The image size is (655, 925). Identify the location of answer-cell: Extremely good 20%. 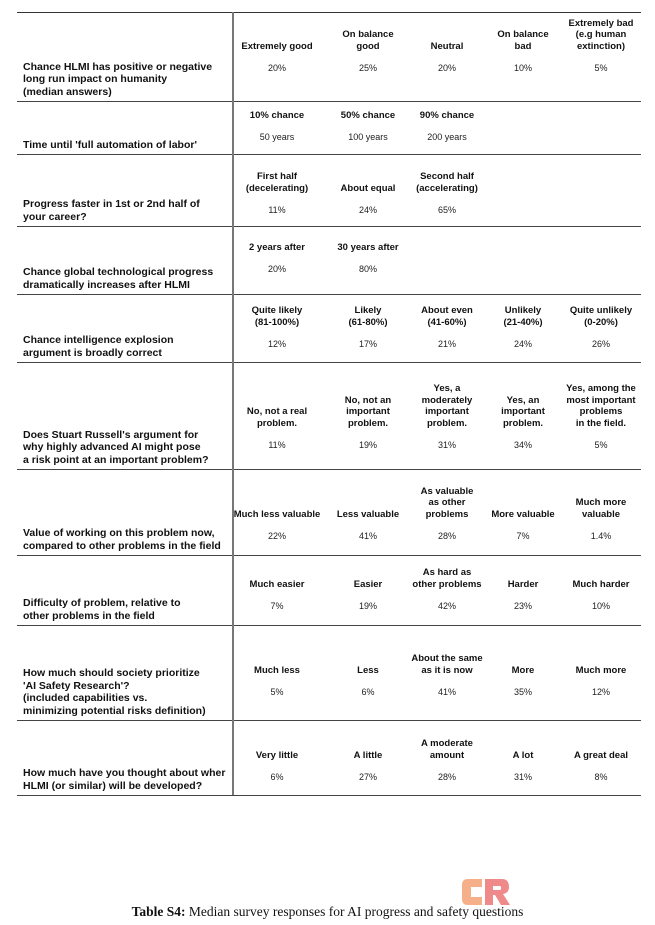
(277, 58).